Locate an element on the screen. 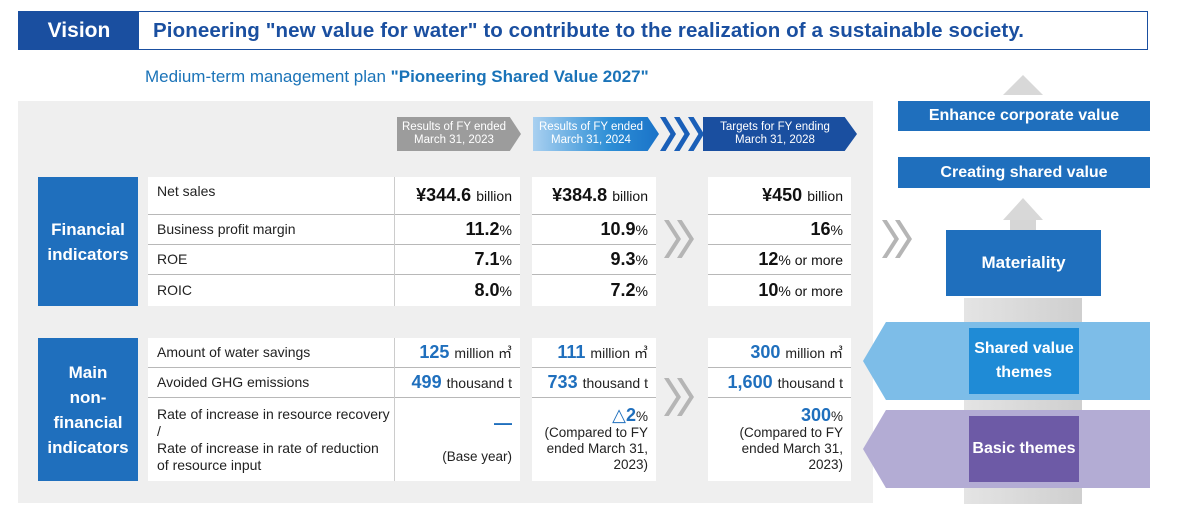 The height and width of the screenshot is (518, 1179). row-label: Amount of water savings is located at coordinates (234, 352).